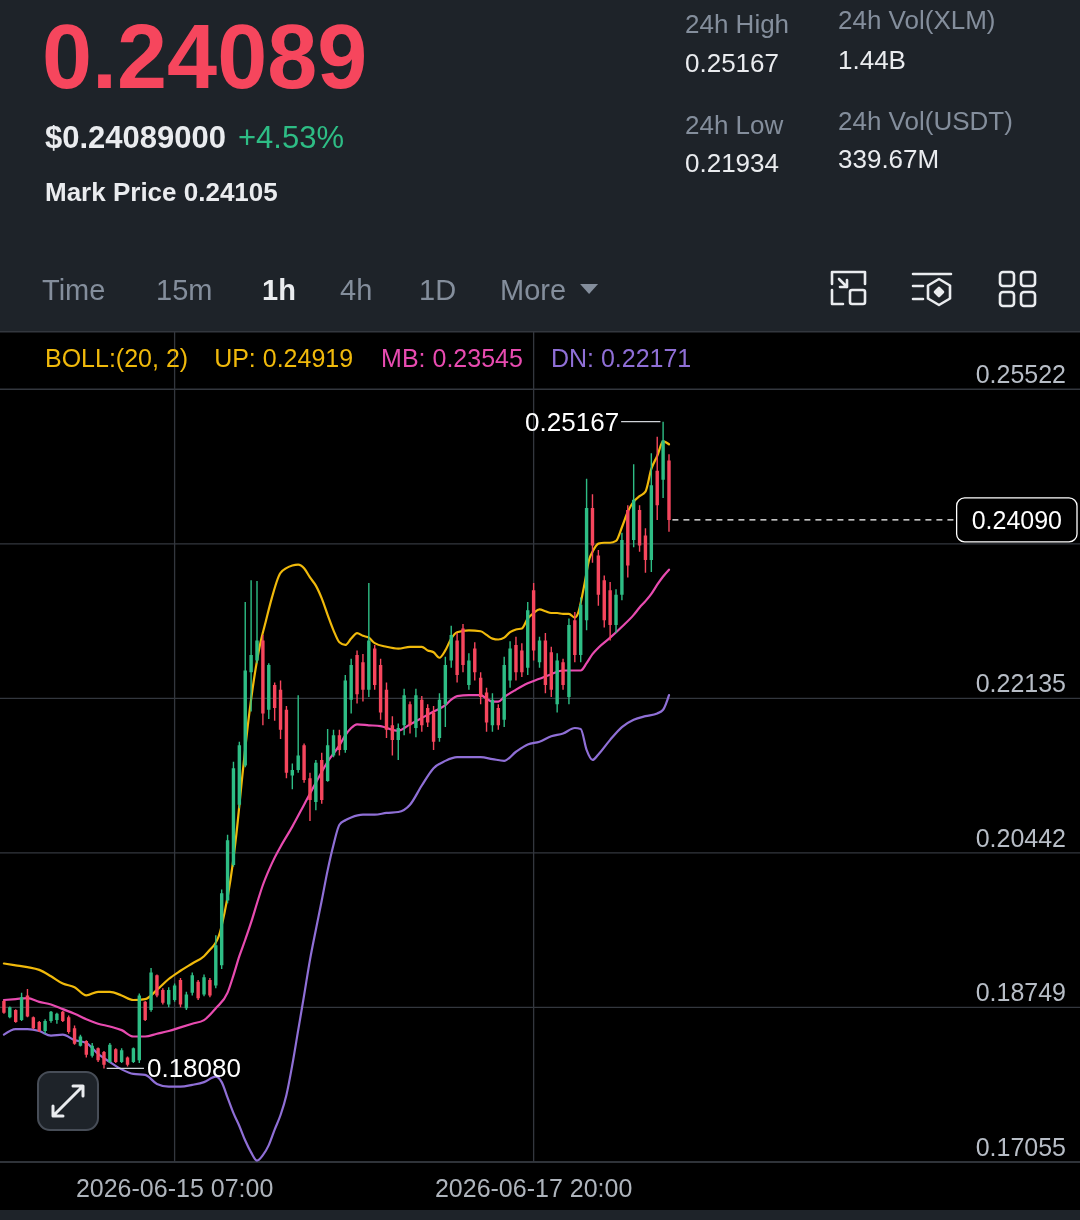 This screenshot has width=1080, height=1220. Describe the element at coordinates (174, 1188) in the screenshot. I see `x-tick-label: 2026-06-15 07:00` at that location.